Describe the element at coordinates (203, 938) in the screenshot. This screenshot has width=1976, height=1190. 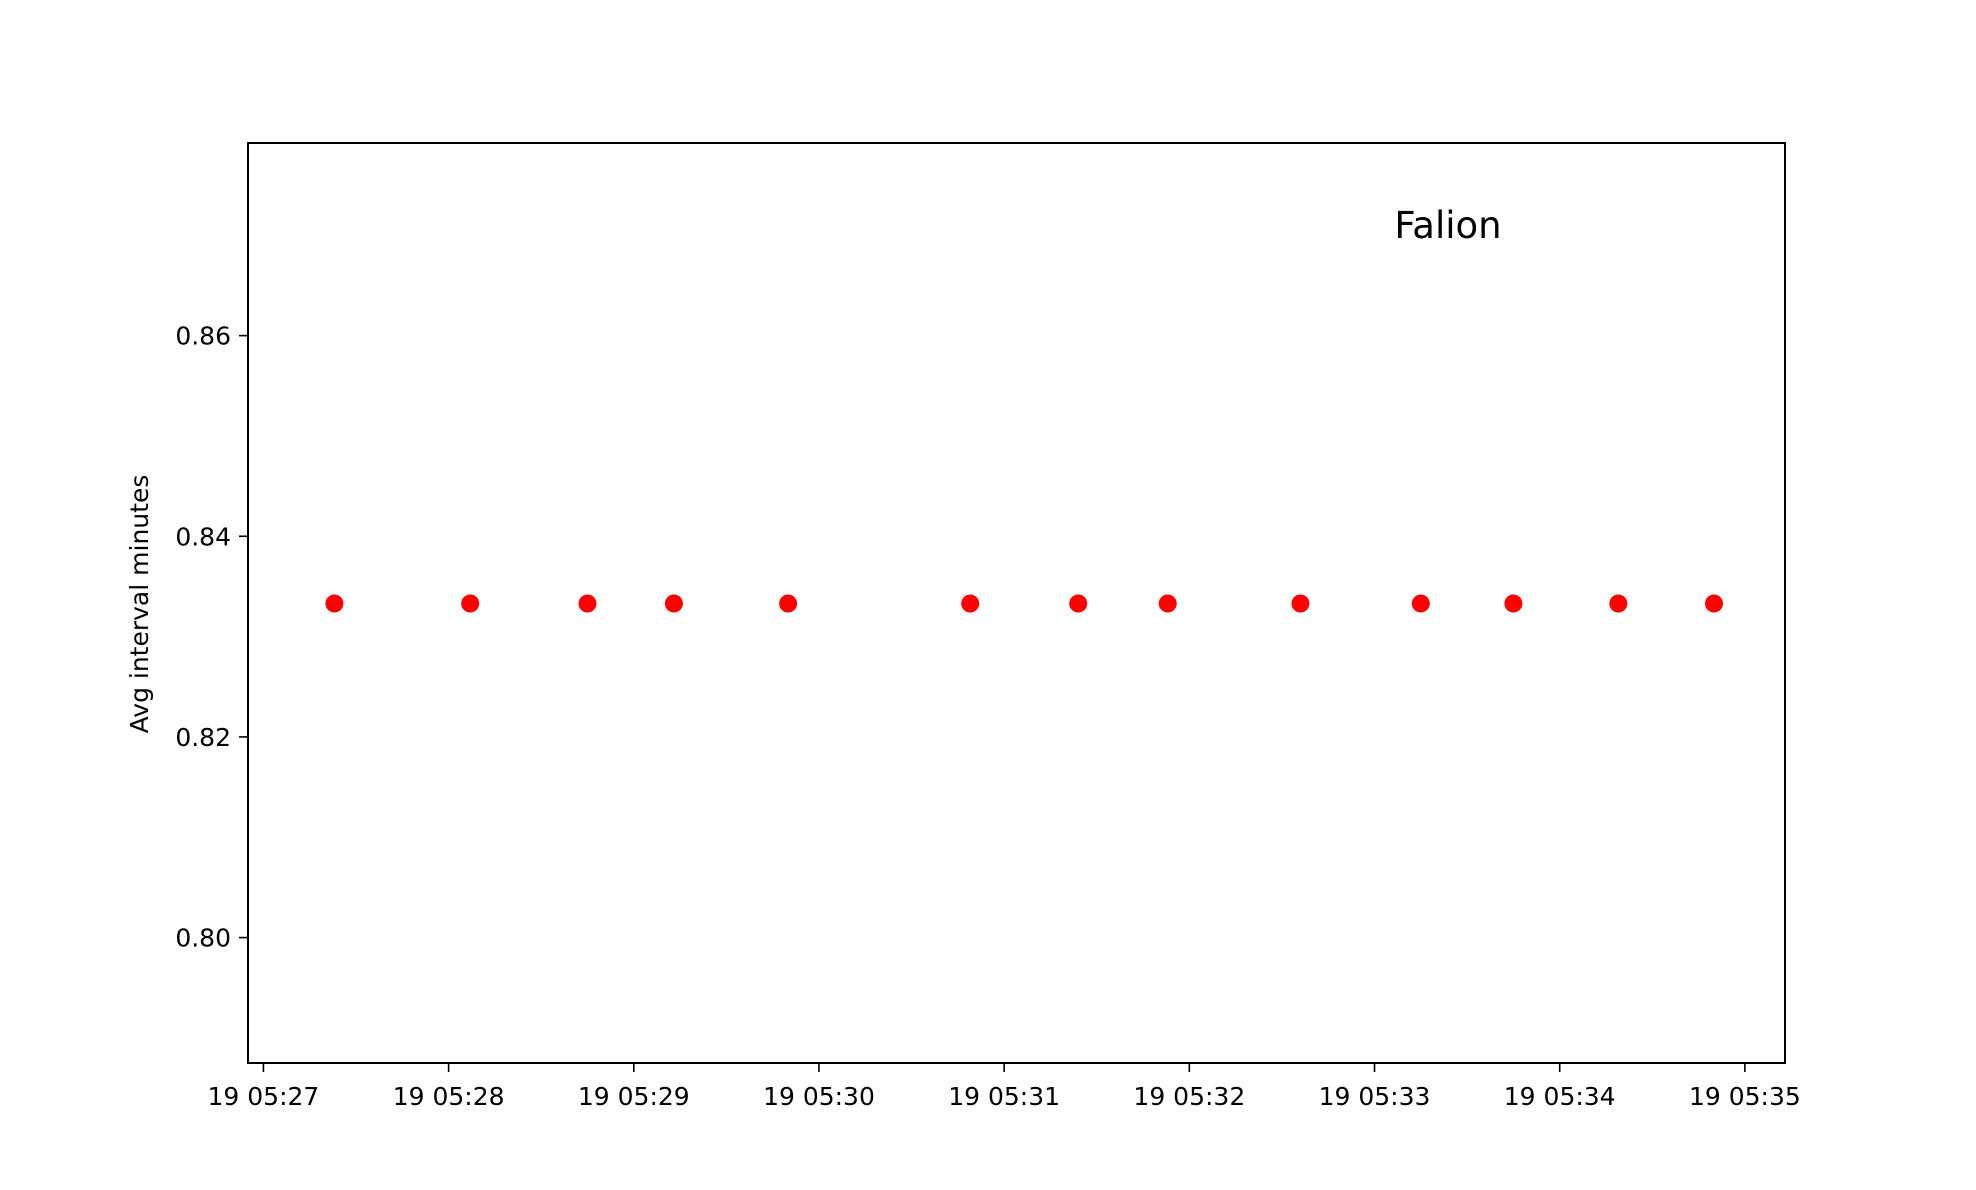
I see `y-tick-label: 0.80` at that location.